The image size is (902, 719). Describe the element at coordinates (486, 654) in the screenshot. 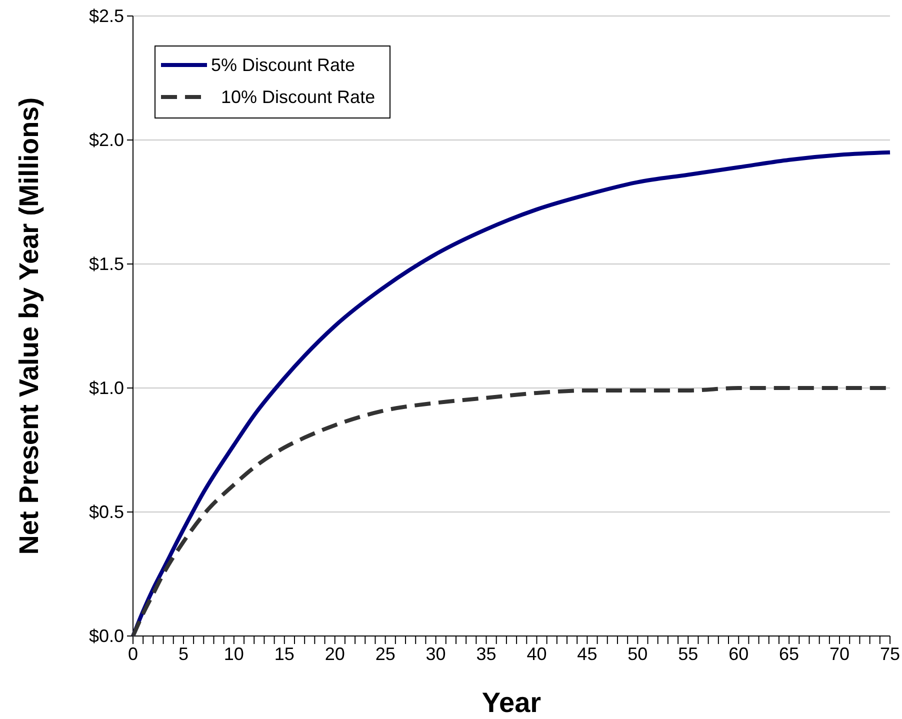

I see `x-tick-label: 35` at that location.